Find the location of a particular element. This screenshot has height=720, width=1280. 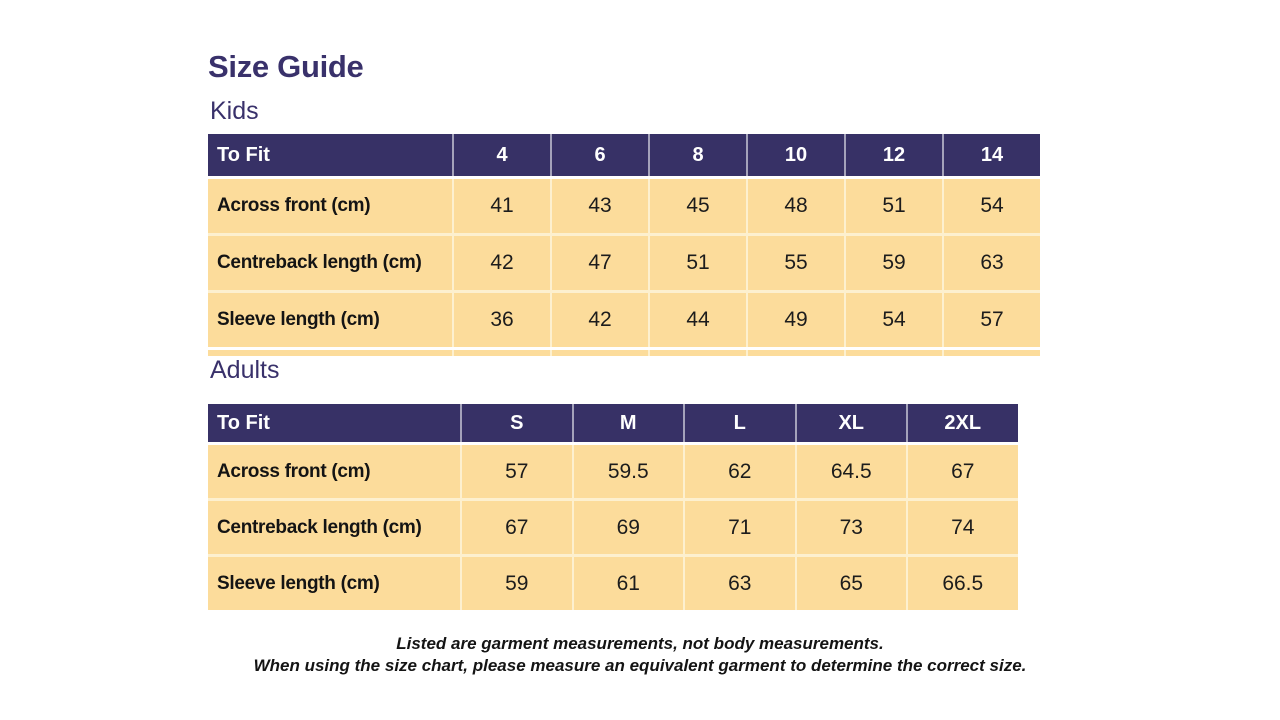

kids-header-row: To Fit 4 6 8 10 12 14 is located at coordinates (624, 155).